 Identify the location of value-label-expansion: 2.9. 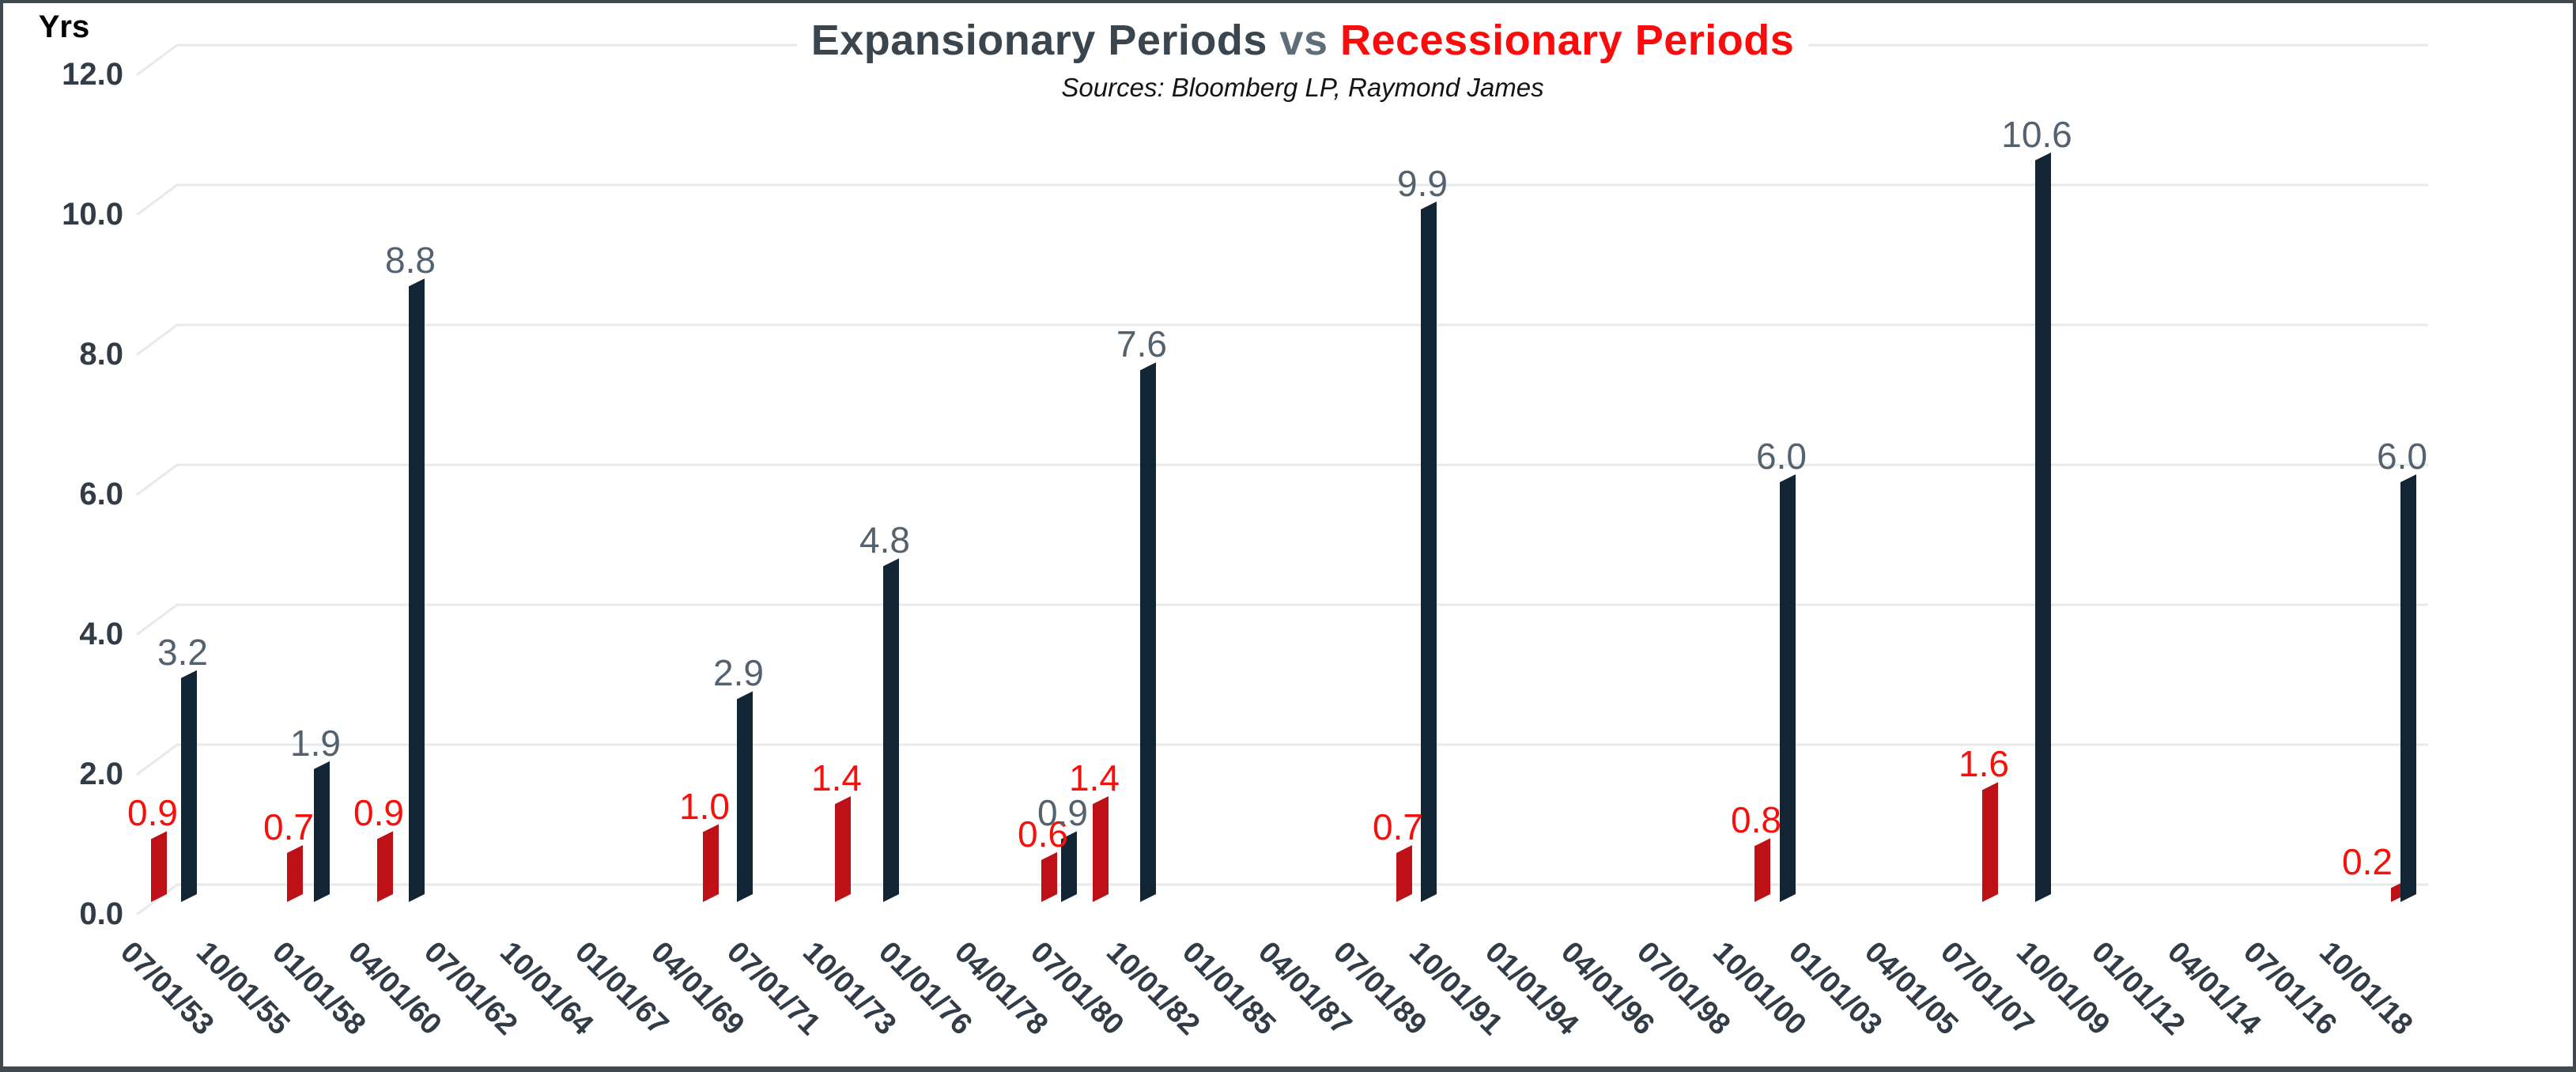
(738, 673).